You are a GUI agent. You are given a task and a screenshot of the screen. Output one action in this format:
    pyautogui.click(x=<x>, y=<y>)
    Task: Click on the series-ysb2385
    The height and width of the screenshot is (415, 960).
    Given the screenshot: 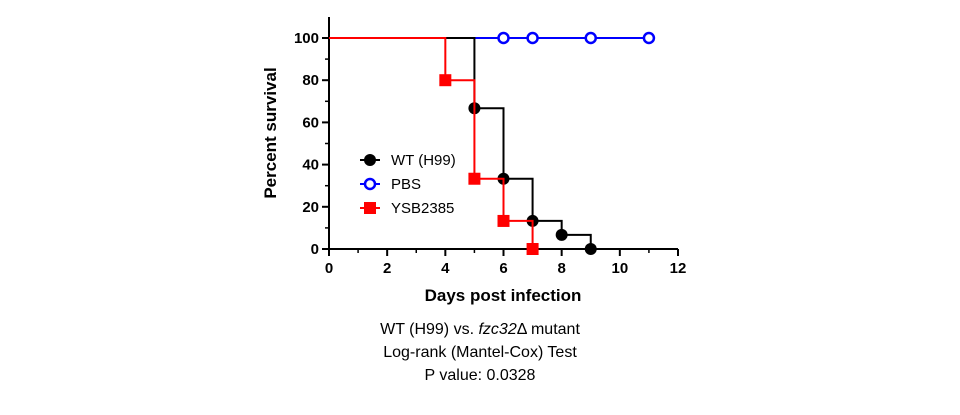 What is the action you would take?
    pyautogui.click(x=434, y=146)
    